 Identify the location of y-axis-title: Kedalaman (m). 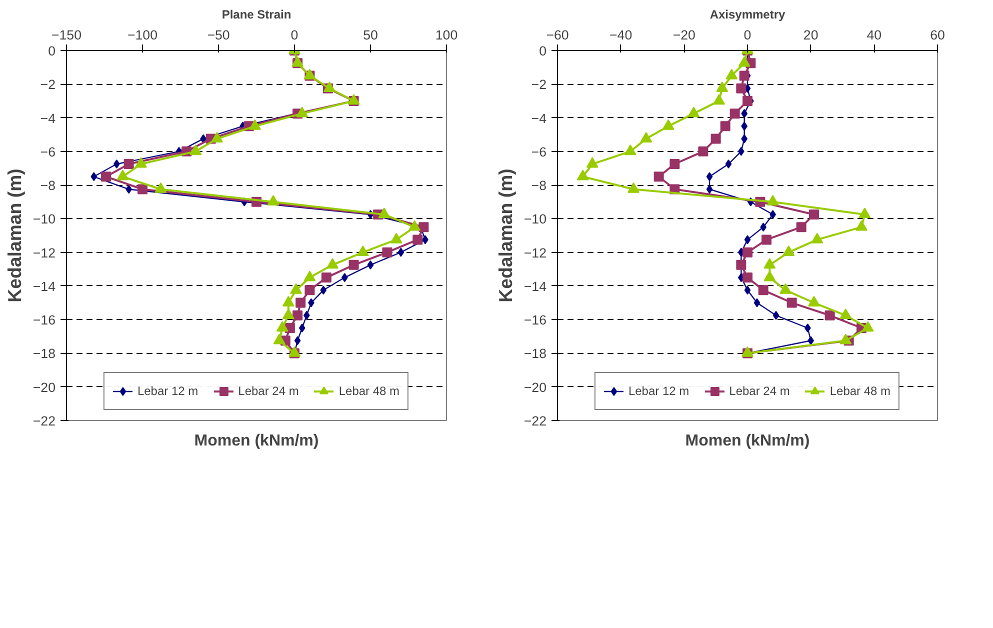
(14, 235).